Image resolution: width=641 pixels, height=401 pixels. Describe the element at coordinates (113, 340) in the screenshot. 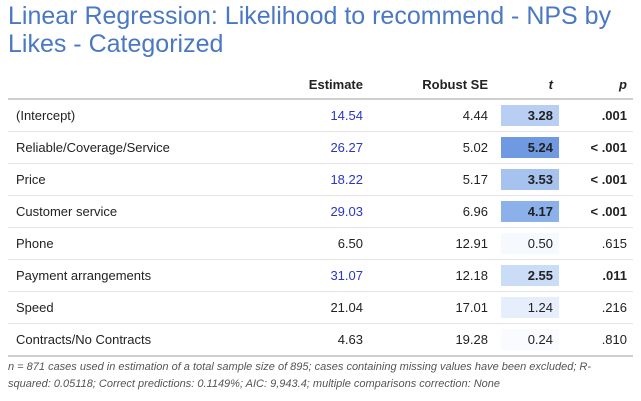

I see `row-label: Contracts/No Contracts` at that location.